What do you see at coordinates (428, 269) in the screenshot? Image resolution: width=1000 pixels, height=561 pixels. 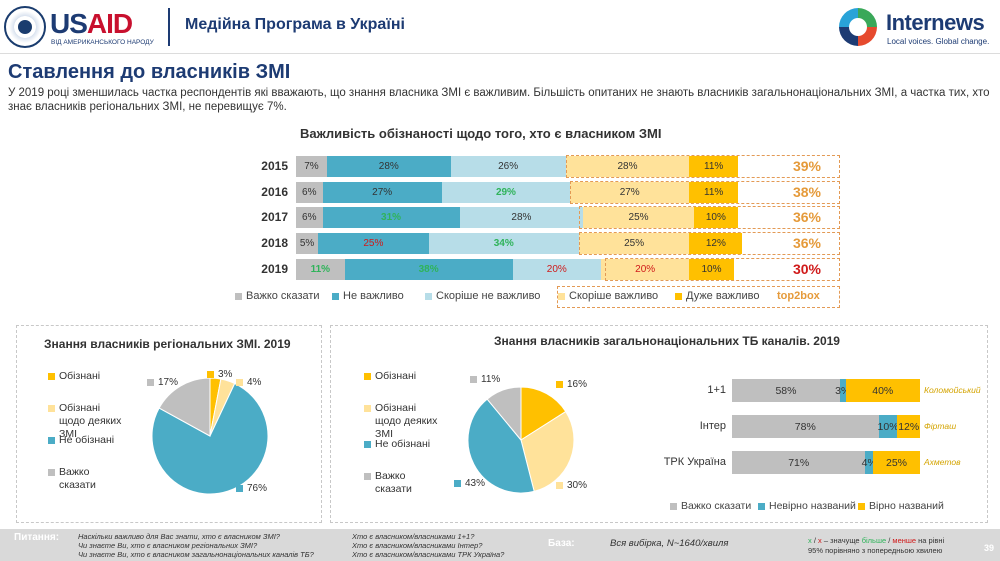 I see `bar-segment-not-important: 38%` at bounding box center [428, 269].